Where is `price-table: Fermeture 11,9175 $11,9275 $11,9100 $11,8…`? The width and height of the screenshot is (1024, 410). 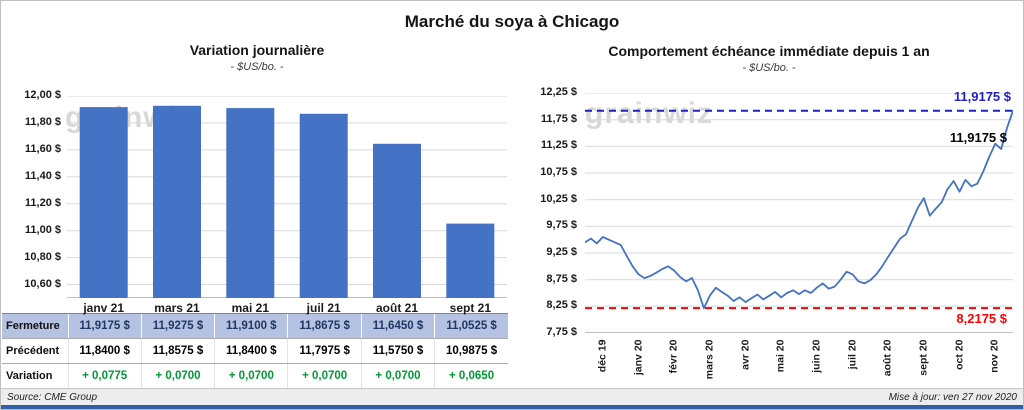 price-table: Fermeture 11,9175 $11,9275 $11,9100 $11,8… is located at coordinates (255, 351).